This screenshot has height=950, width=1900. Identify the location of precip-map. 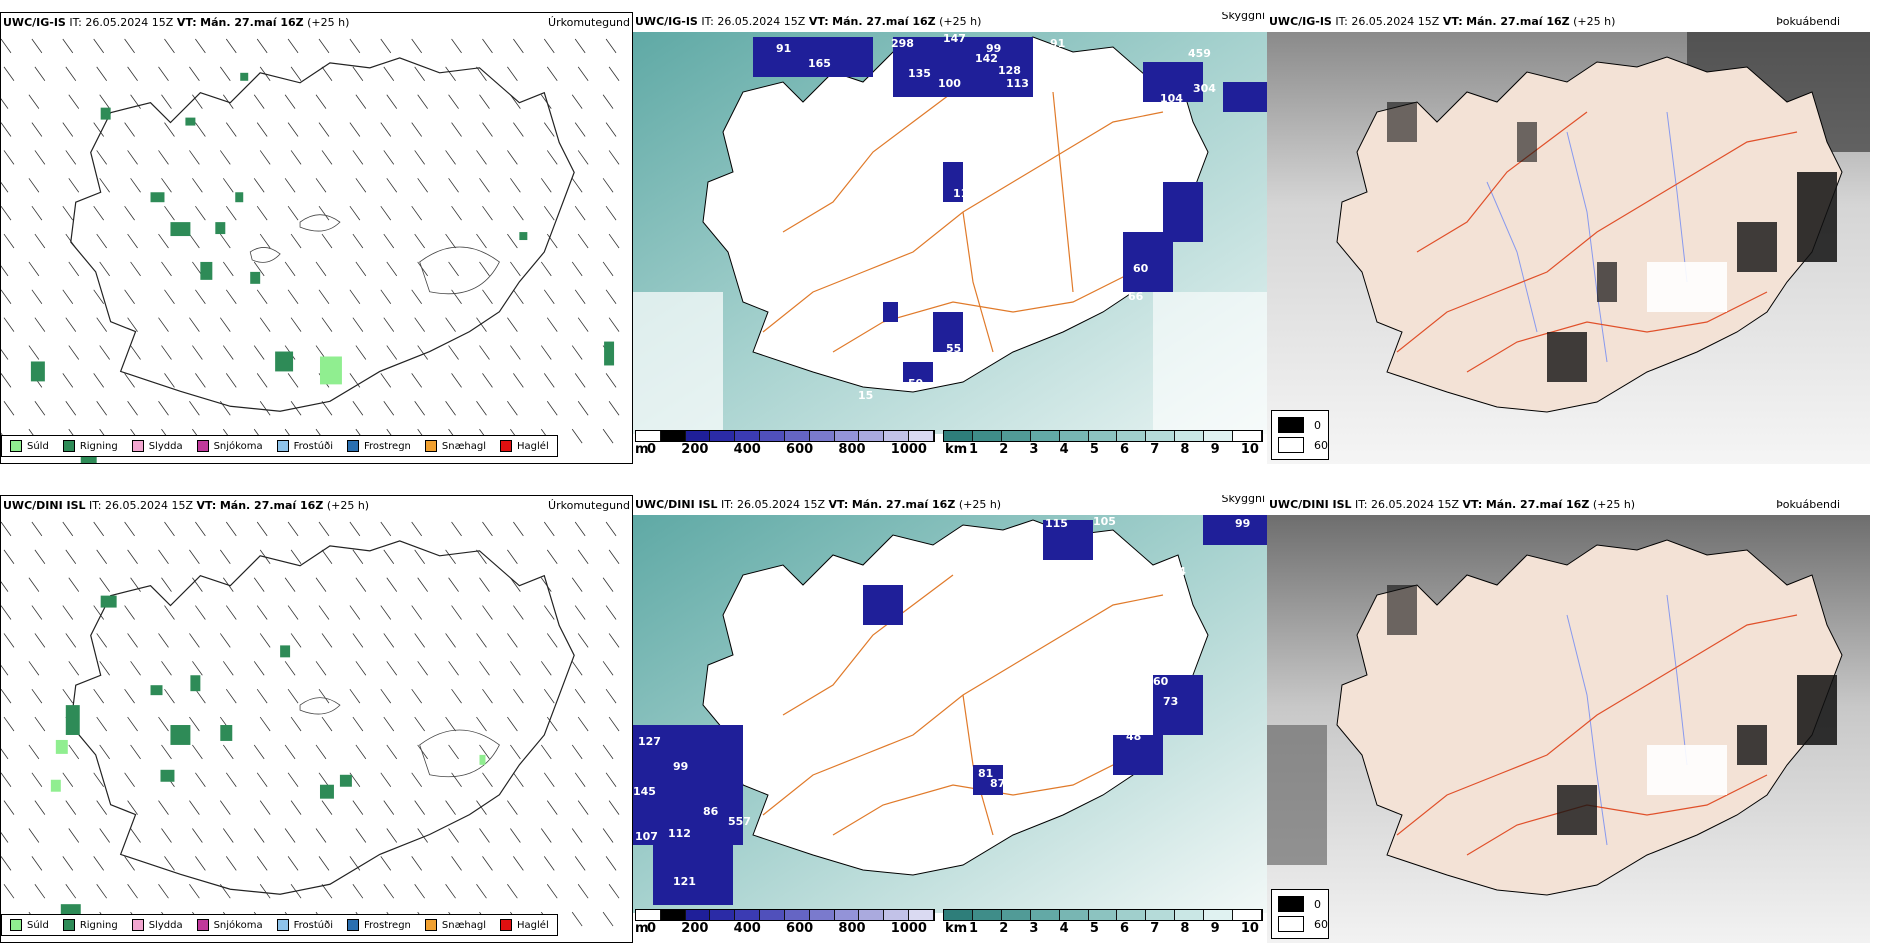
(316, 729).